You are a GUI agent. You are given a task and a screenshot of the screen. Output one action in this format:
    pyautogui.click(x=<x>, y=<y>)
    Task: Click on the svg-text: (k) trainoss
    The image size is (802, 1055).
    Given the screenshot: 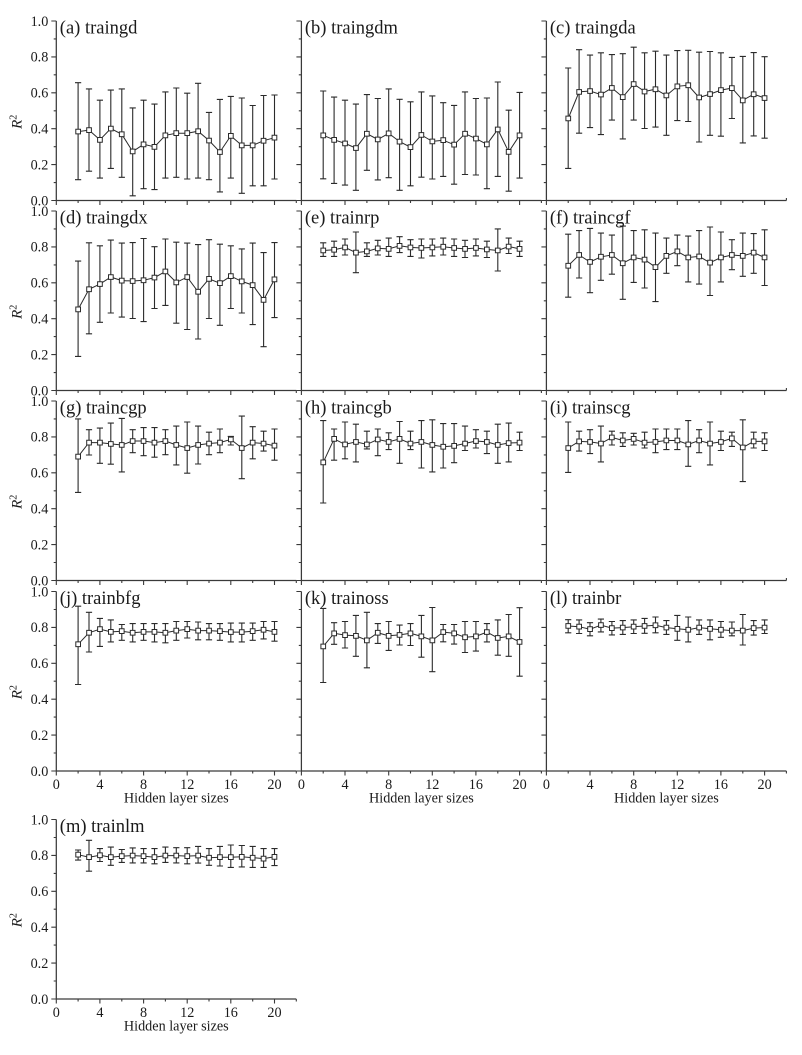 What is the action you would take?
    pyautogui.click(x=347, y=599)
    